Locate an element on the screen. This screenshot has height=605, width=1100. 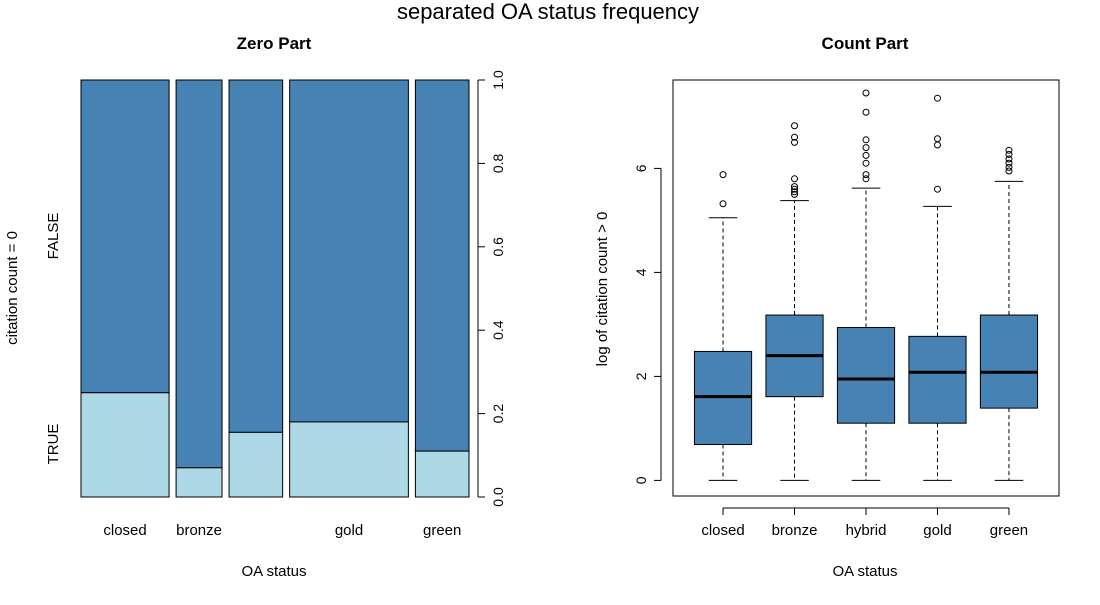
count-part-title: Count Part is located at coordinates (865, 43).